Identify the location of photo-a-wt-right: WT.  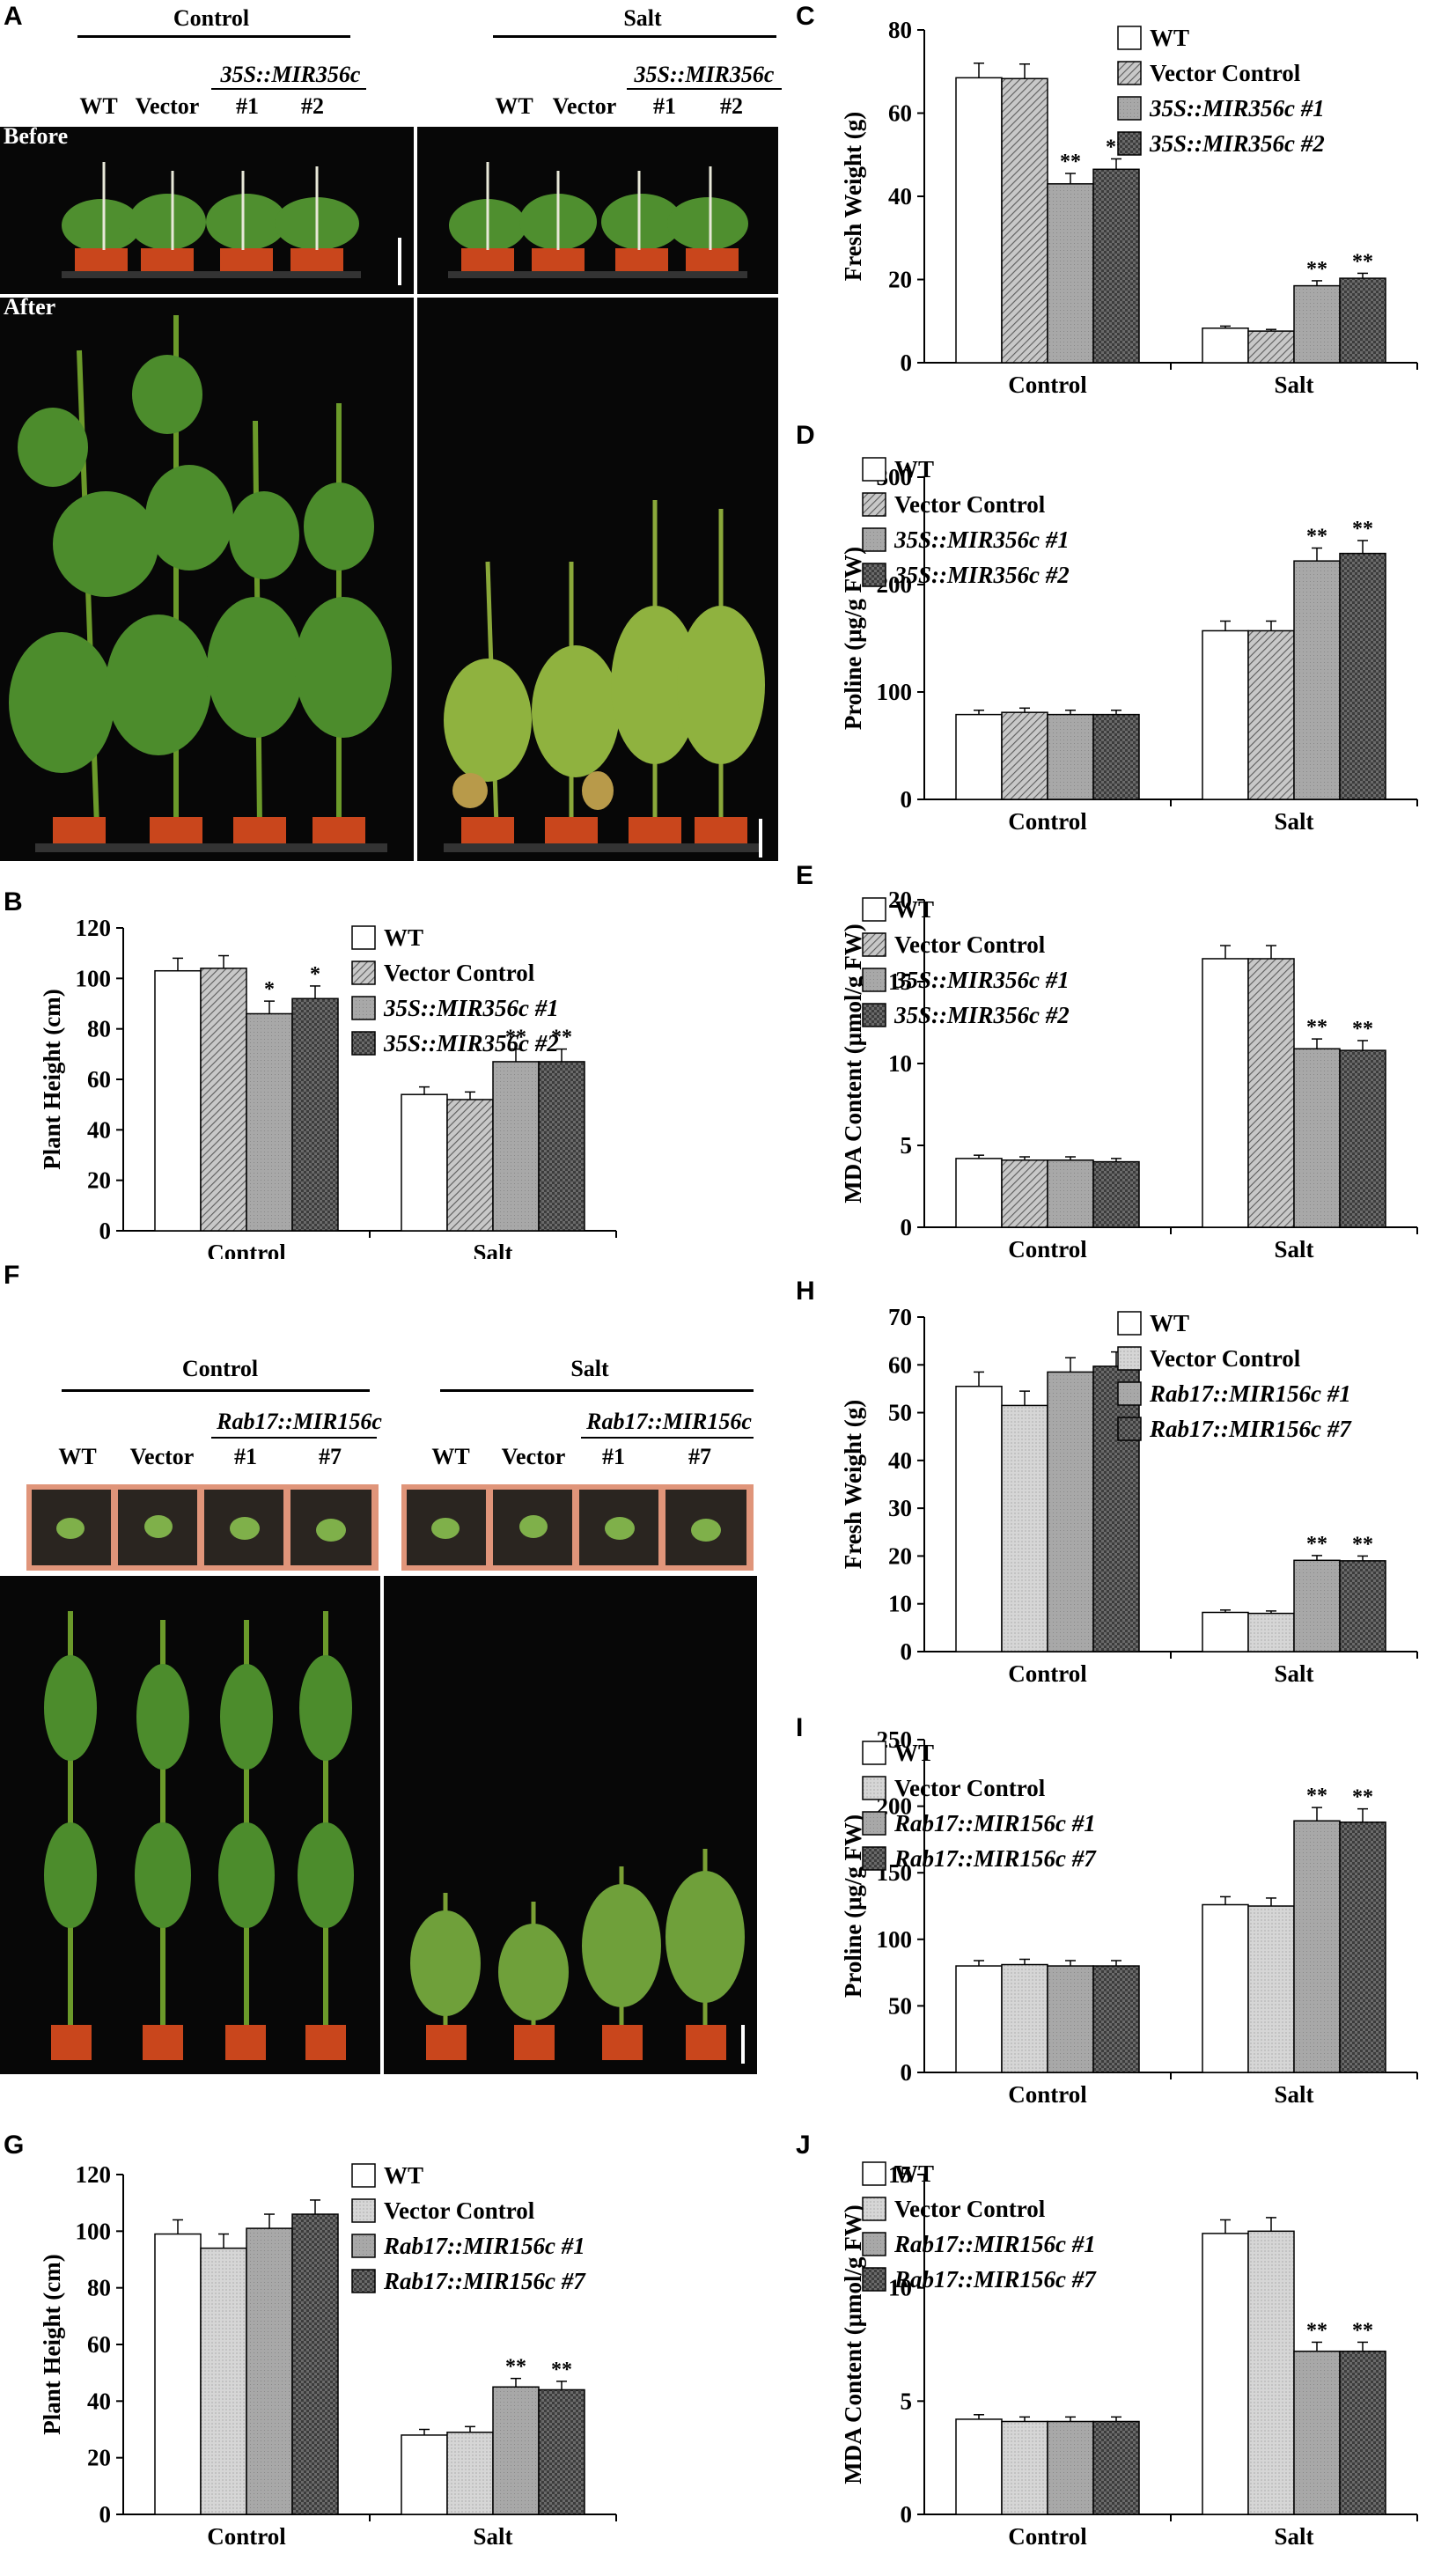
(514, 106).